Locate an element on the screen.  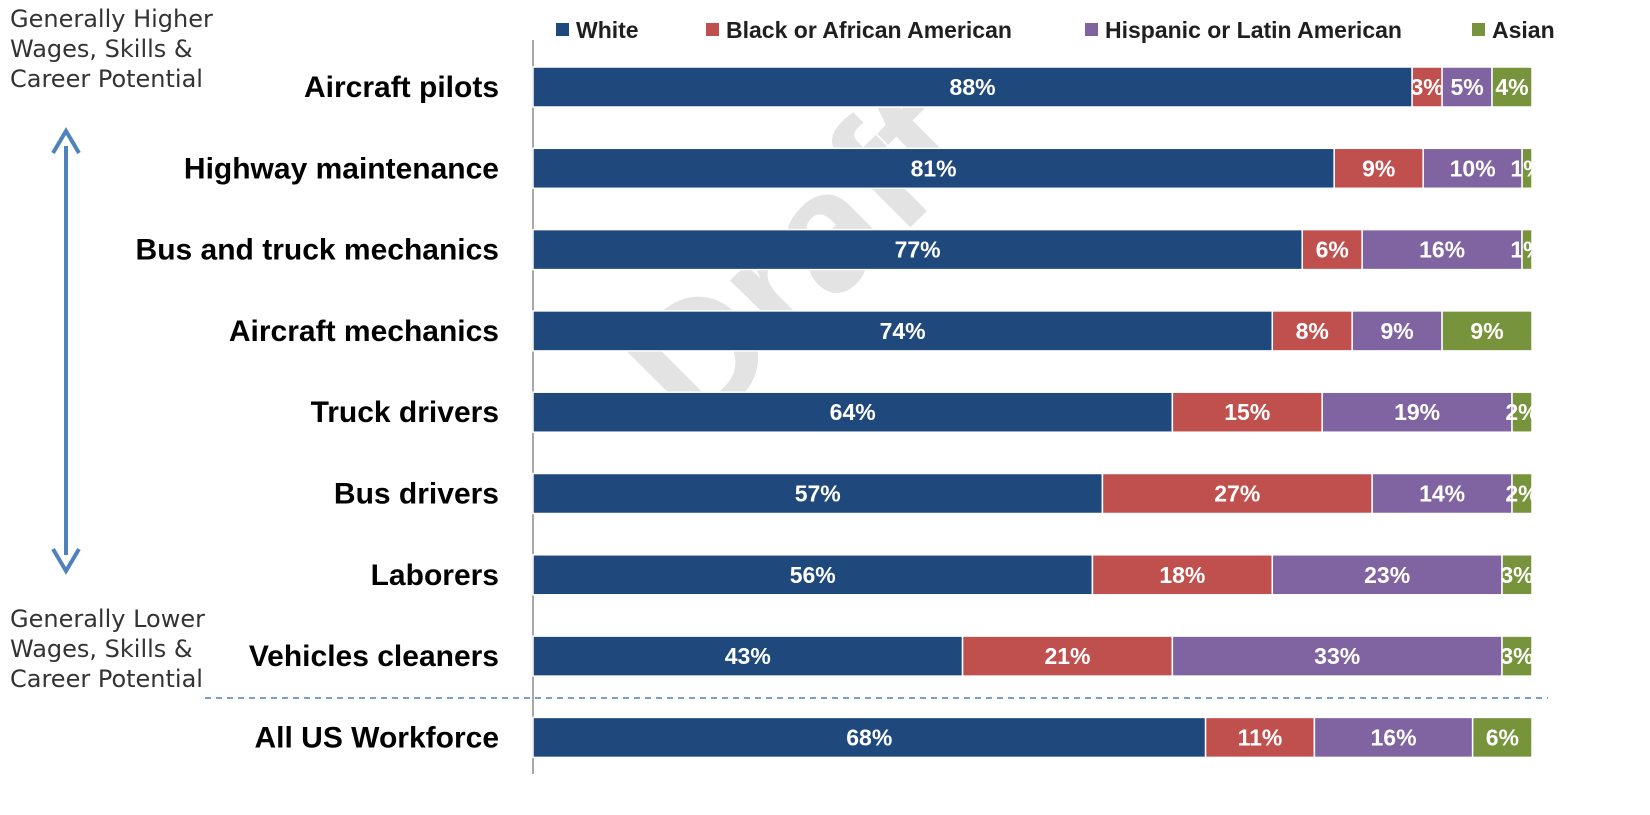
data-label-hispanic: 9% is located at coordinates (1397, 331).